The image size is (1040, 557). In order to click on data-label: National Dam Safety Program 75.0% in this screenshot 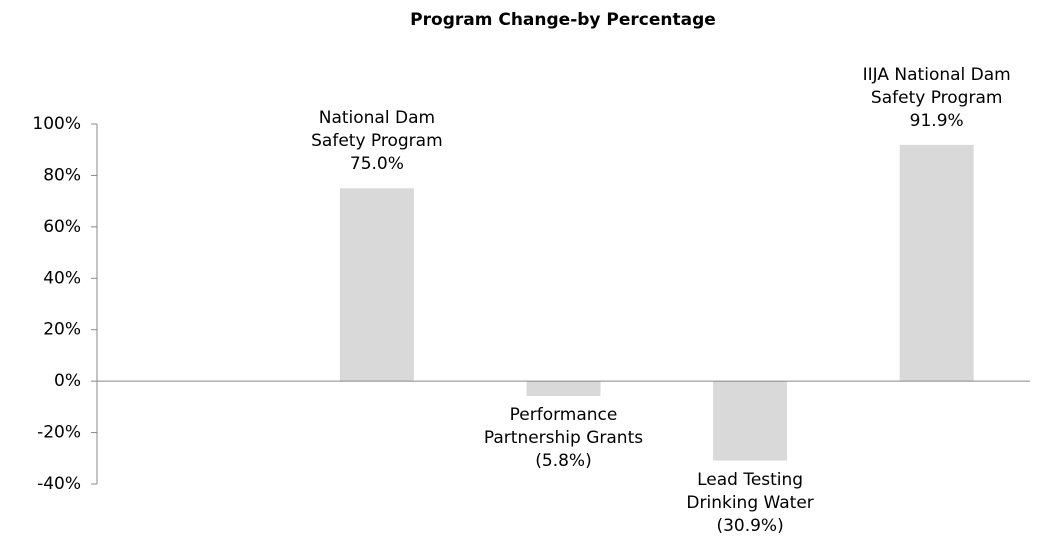, I will do `click(377, 141)`.